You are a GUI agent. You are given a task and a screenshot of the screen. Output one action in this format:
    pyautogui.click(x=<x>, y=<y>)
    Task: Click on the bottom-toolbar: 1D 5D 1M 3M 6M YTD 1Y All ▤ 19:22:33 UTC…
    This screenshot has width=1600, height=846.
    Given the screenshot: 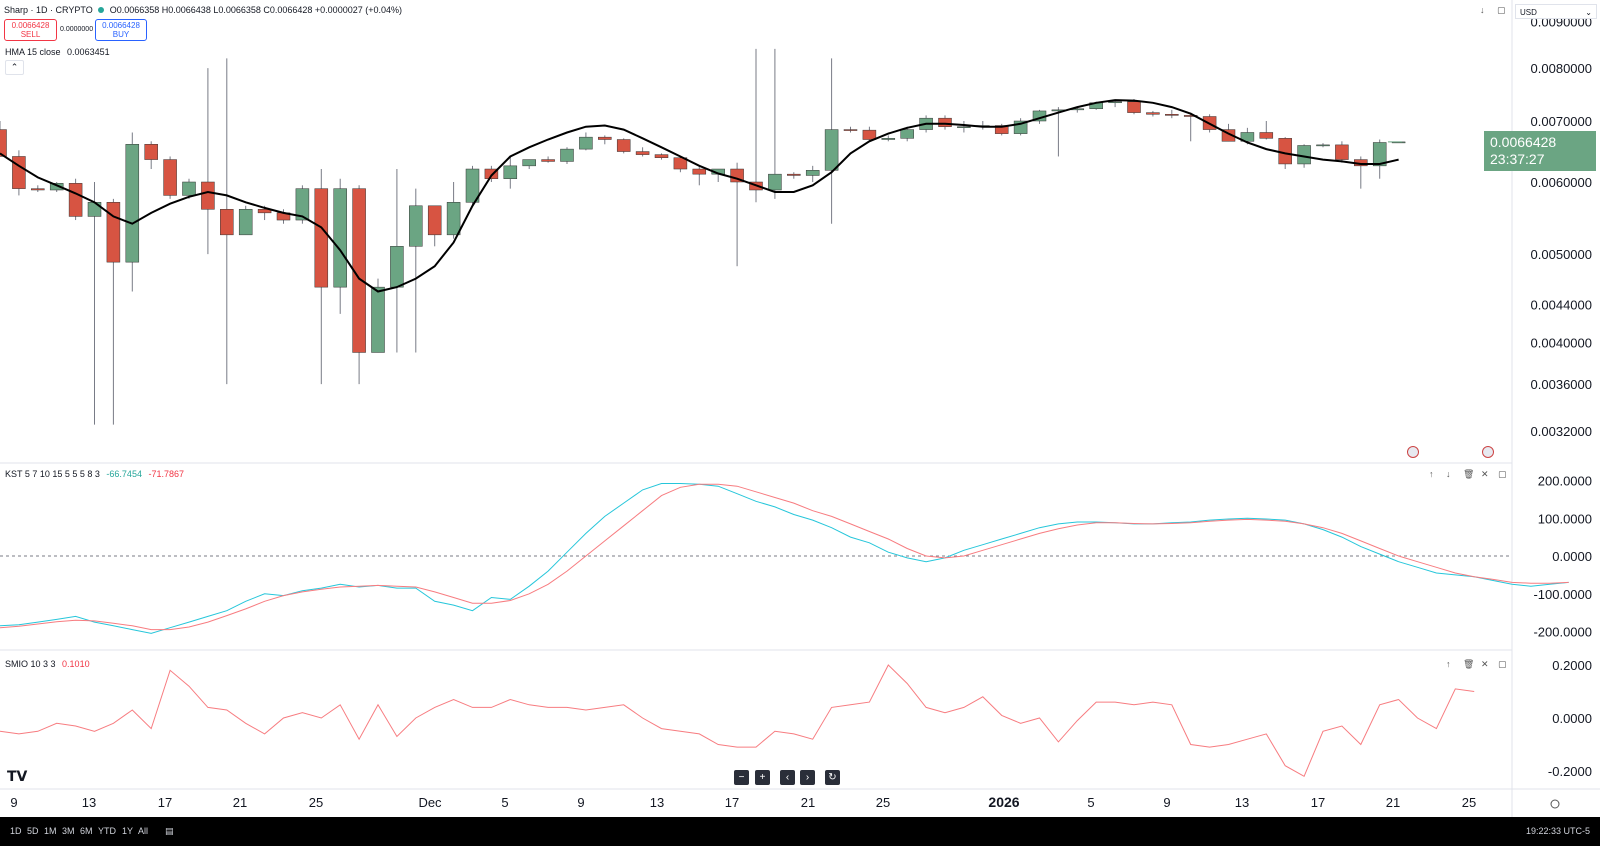 What is the action you would take?
    pyautogui.click(x=800, y=831)
    